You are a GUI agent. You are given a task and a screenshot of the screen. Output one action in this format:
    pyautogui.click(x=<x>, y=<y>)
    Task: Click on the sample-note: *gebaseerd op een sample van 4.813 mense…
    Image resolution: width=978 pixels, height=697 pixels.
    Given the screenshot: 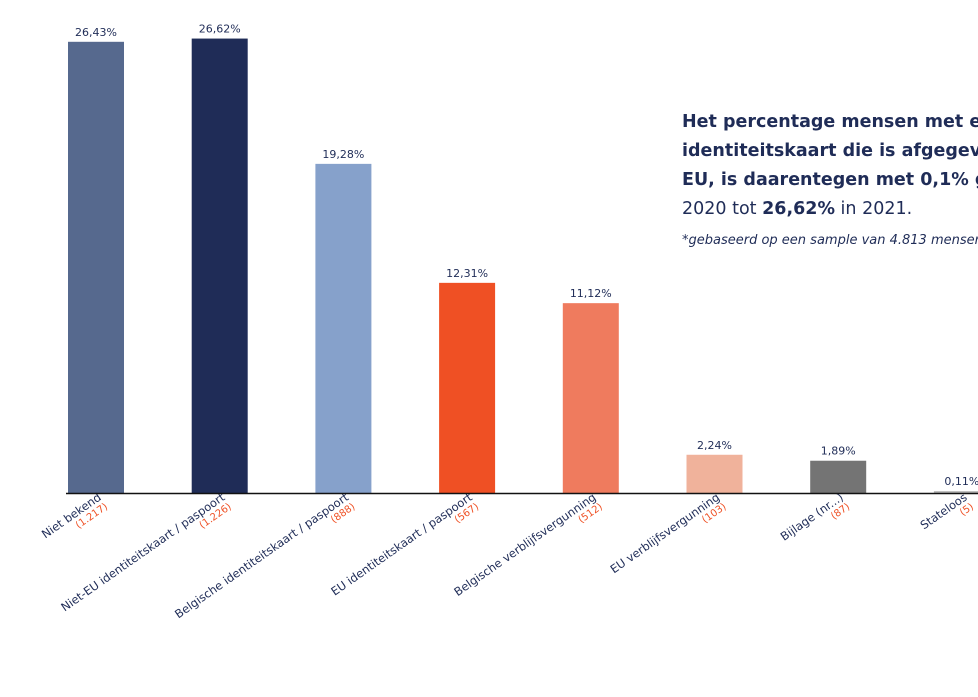 What is the action you would take?
    pyautogui.click(x=830, y=240)
    